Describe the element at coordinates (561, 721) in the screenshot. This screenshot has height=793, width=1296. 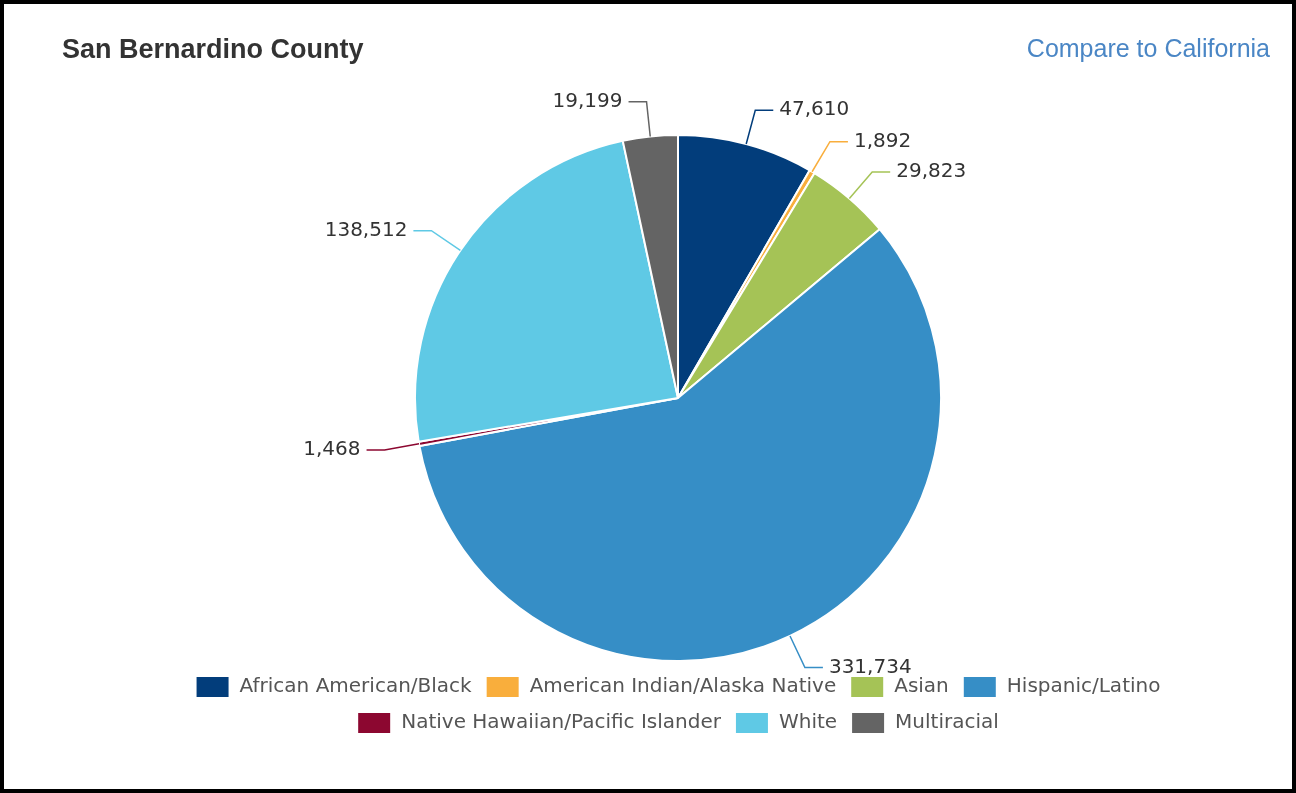
I see `legend-label: Native Hawaiian/Pacific Islander` at that location.